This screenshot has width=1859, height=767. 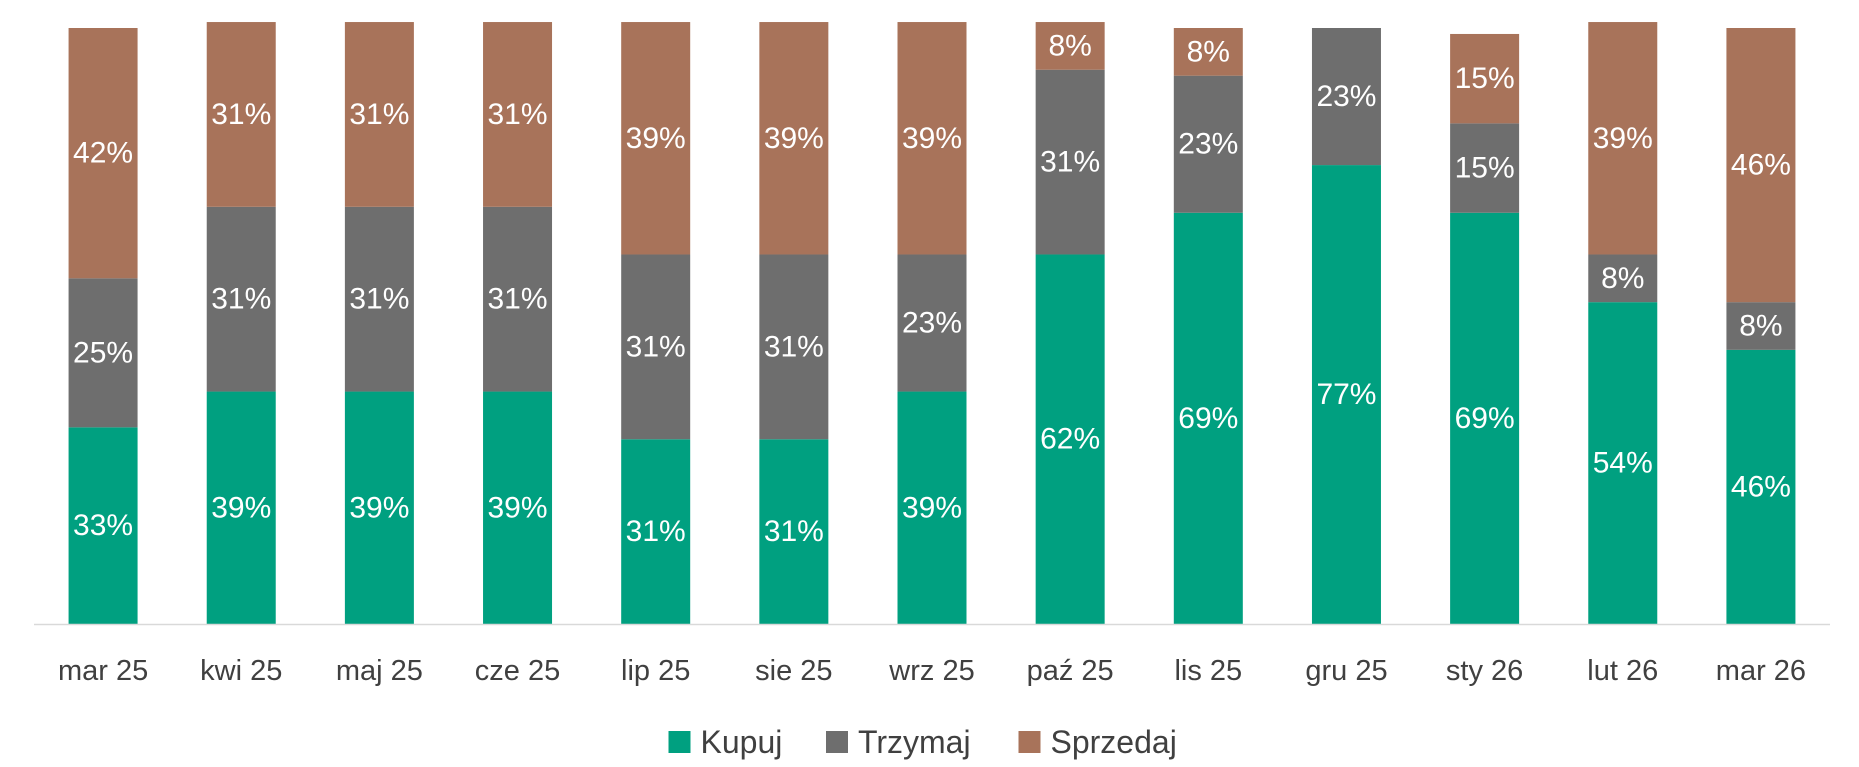 I want to click on data-label-kupuj-lis-25: 69%, so click(x=1208, y=418).